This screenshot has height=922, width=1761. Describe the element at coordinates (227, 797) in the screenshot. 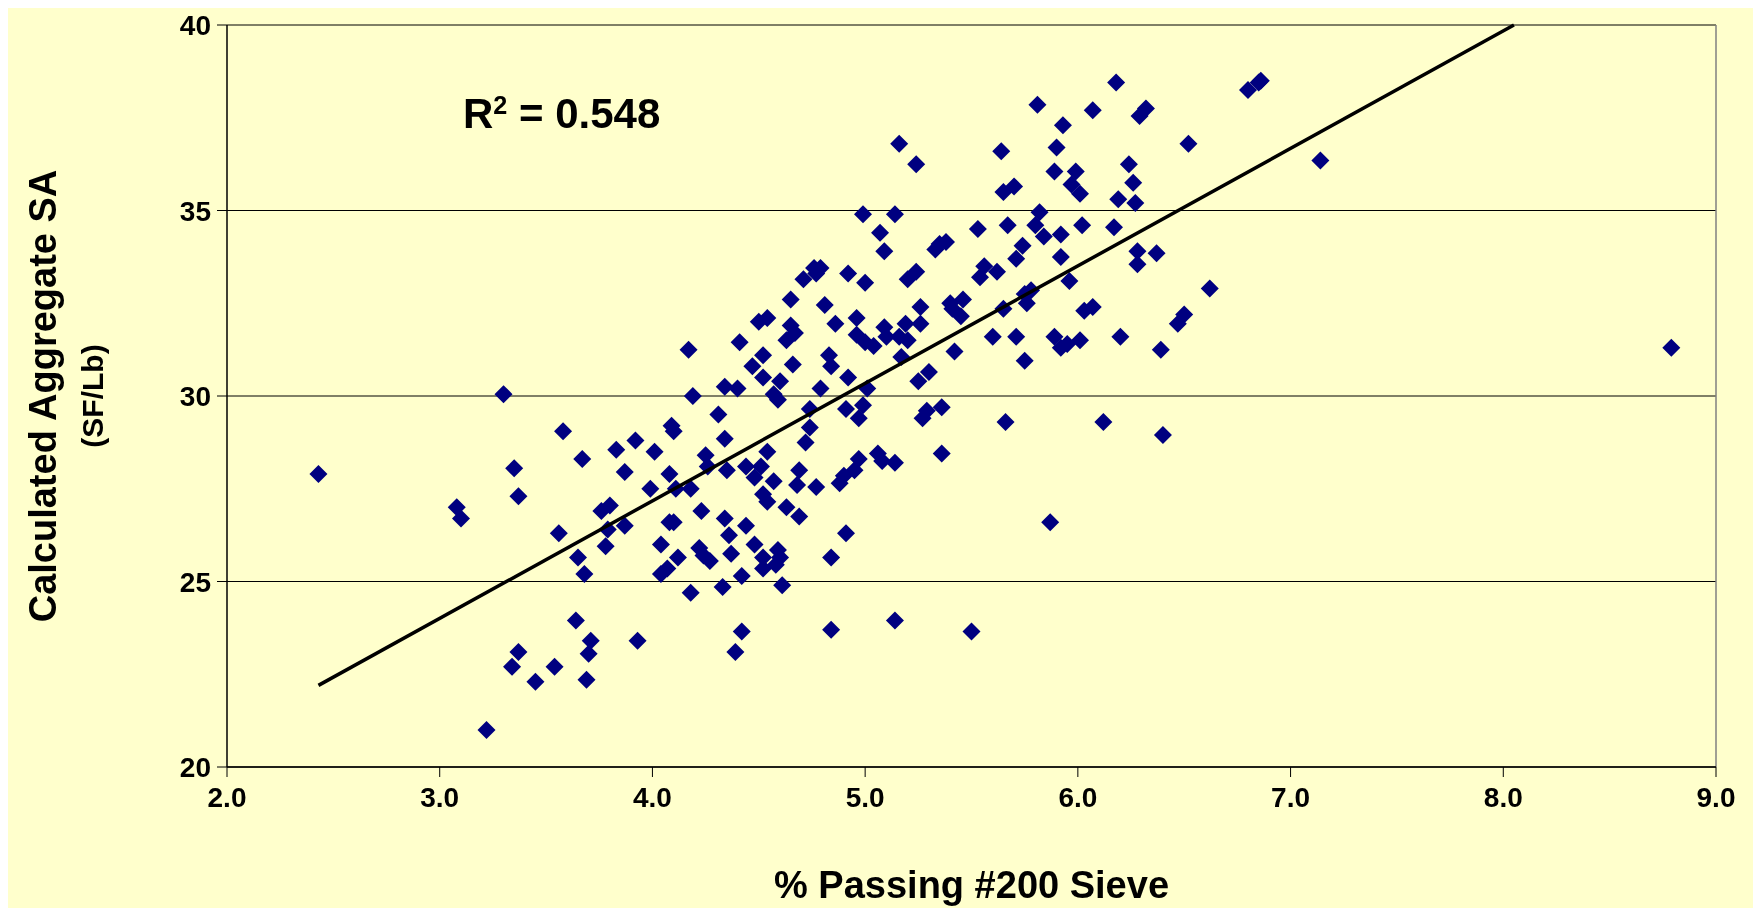

I see `x-tick-label: 2.0` at that location.